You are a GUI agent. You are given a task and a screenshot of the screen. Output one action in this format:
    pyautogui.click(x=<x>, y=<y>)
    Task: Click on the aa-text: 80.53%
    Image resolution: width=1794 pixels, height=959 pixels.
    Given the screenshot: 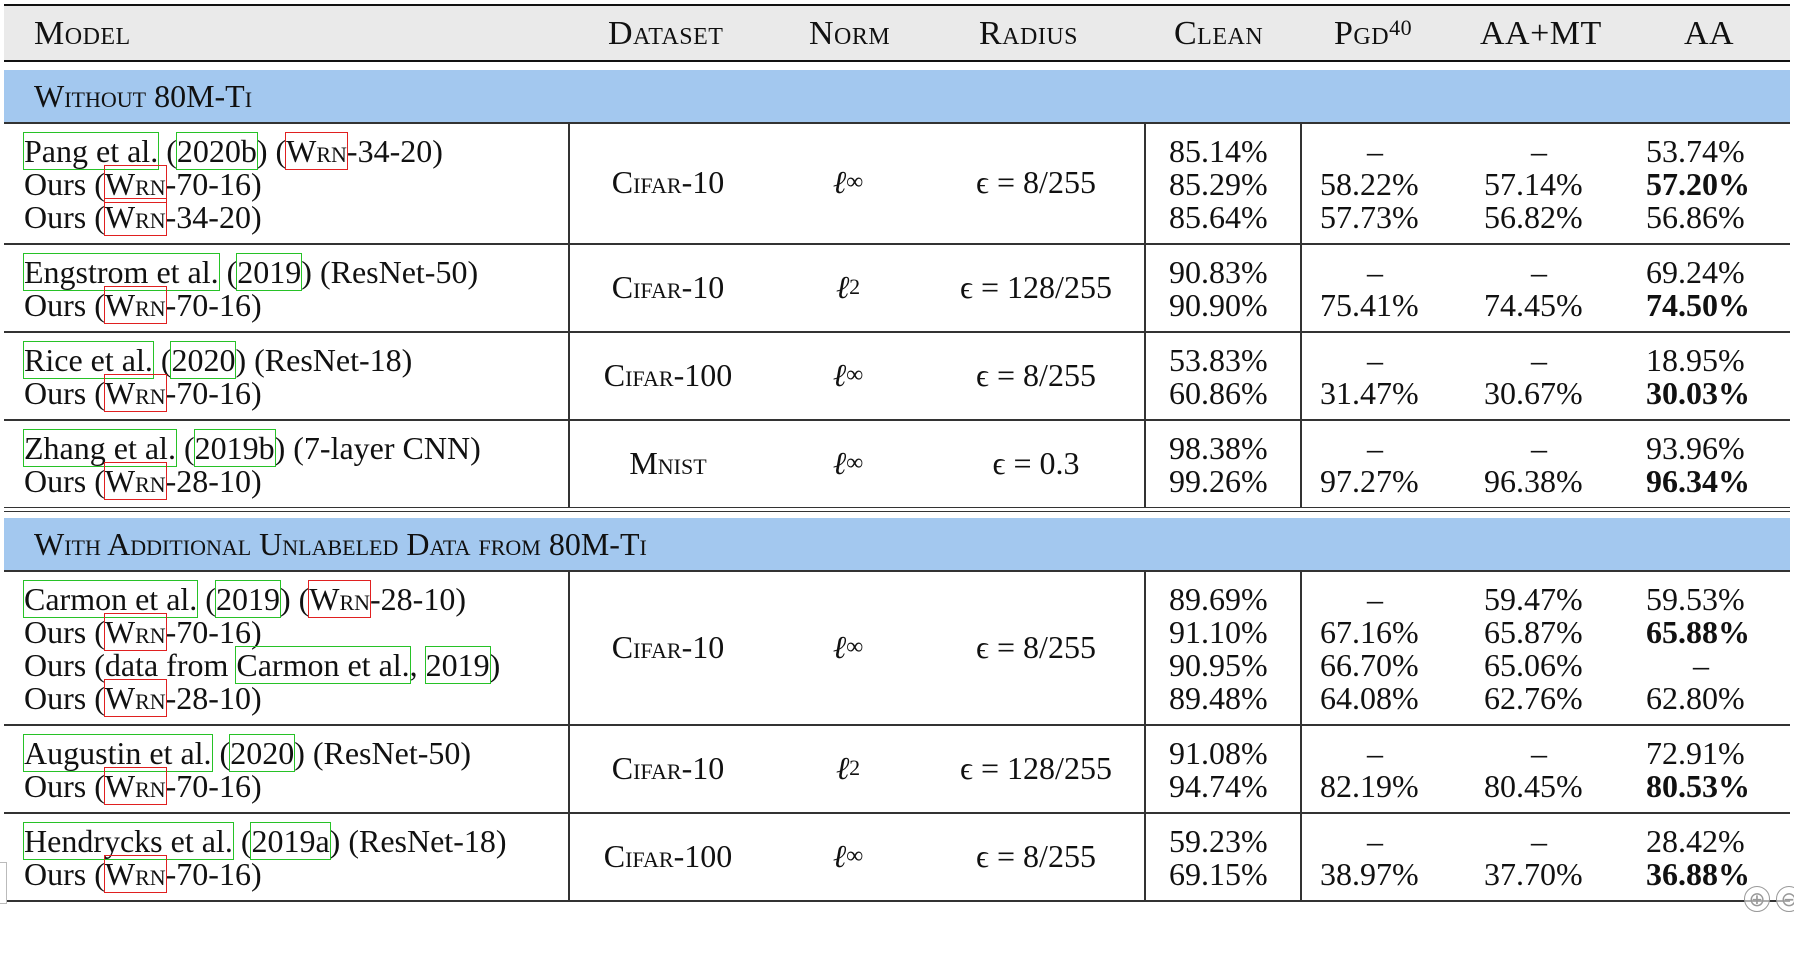 What is the action you would take?
    pyautogui.click(x=1698, y=786)
    